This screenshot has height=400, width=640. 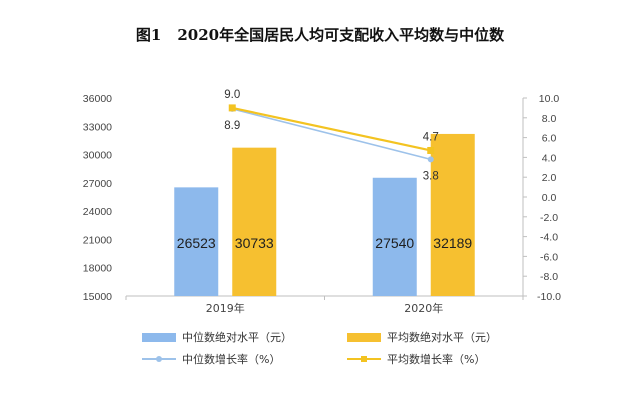 I want to click on y-left-tick-label: 15000, so click(x=97, y=297).